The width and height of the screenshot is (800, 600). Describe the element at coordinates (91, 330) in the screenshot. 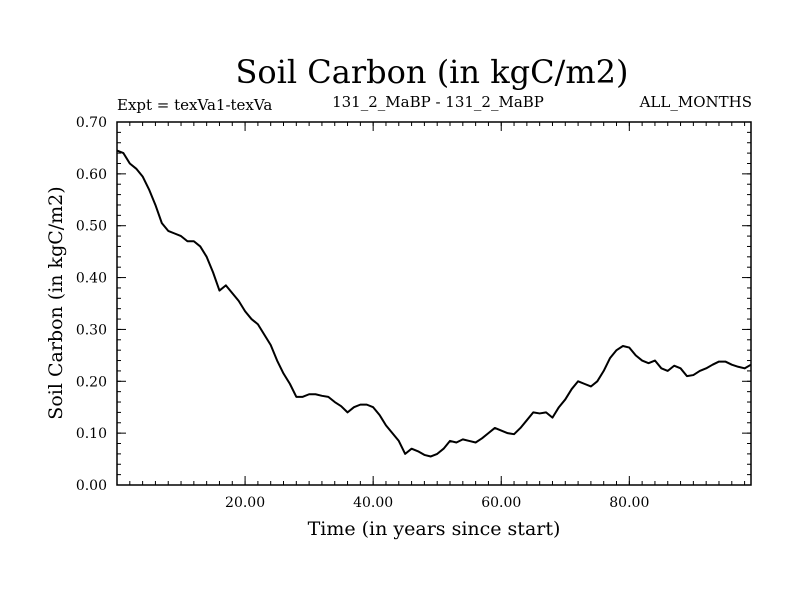

I see `y-tick-label: 0.30` at that location.